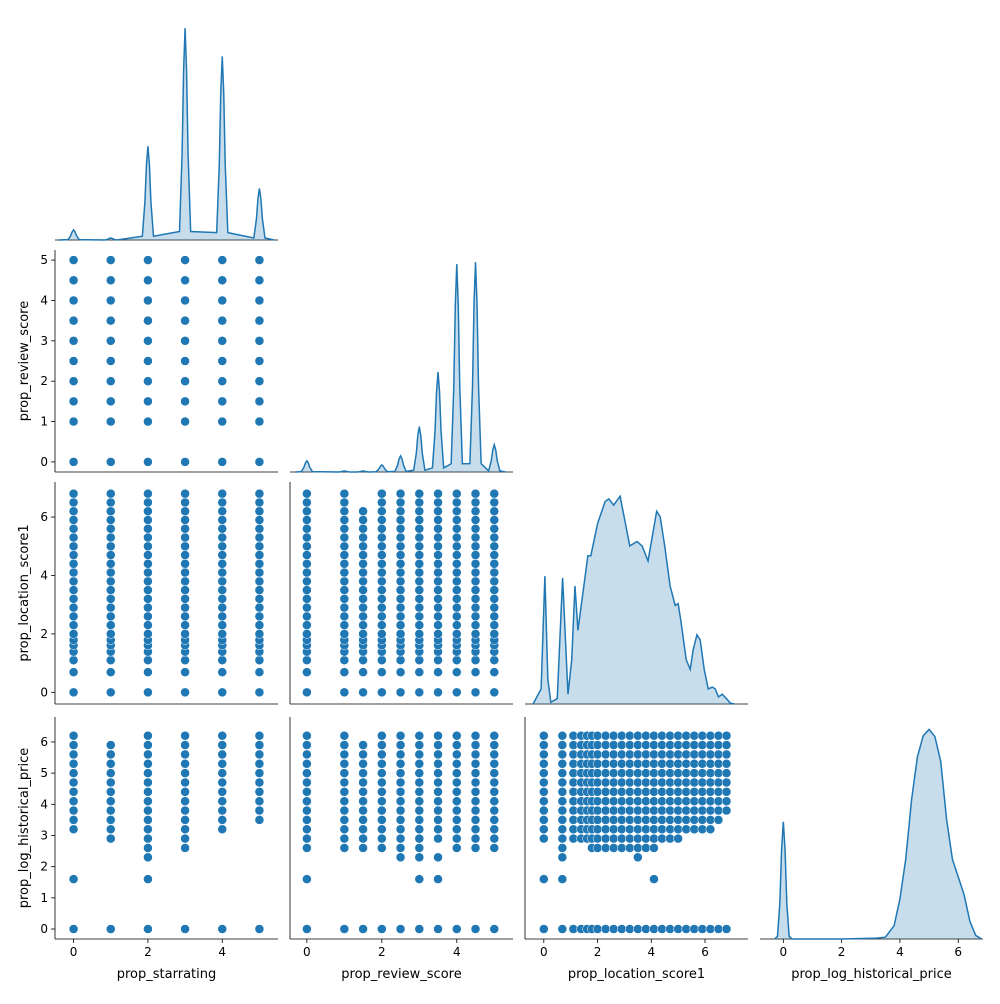 This screenshot has width=1000, height=1004. Describe the element at coordinates (651, 952) in the screenshot. I see `x-tick-label: 4` at that location.